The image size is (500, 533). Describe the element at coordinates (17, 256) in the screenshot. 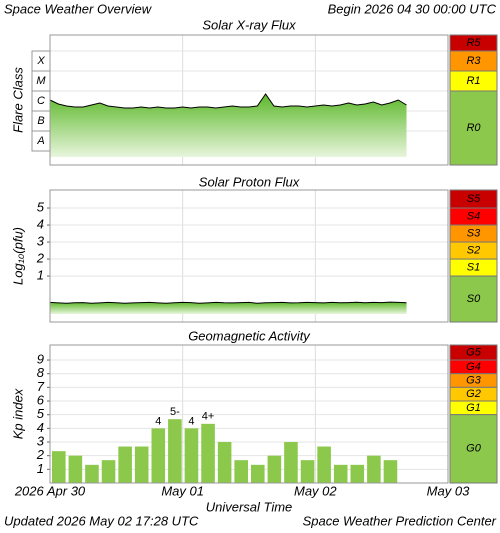

I see `y-axis-label: Log₁₀(pfu)` at that location.